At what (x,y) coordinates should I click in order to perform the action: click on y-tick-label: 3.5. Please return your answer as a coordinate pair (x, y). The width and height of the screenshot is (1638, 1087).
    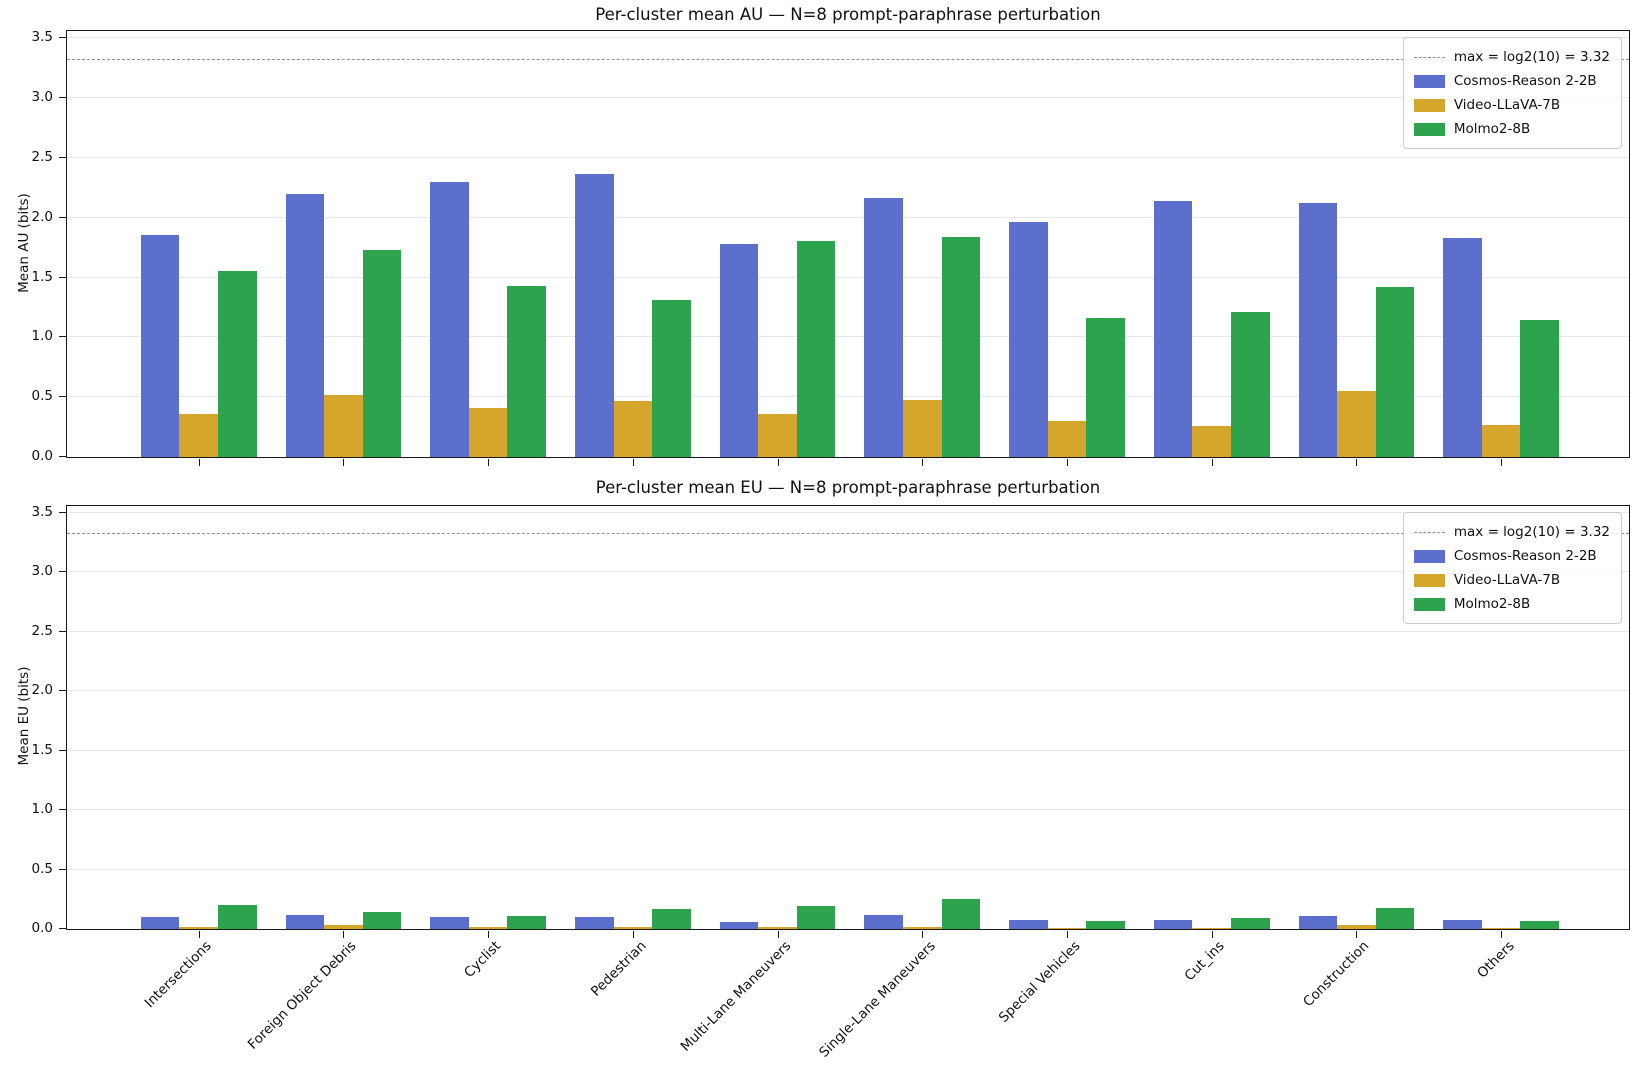
    Looking at the image, I should click on (42, 511).